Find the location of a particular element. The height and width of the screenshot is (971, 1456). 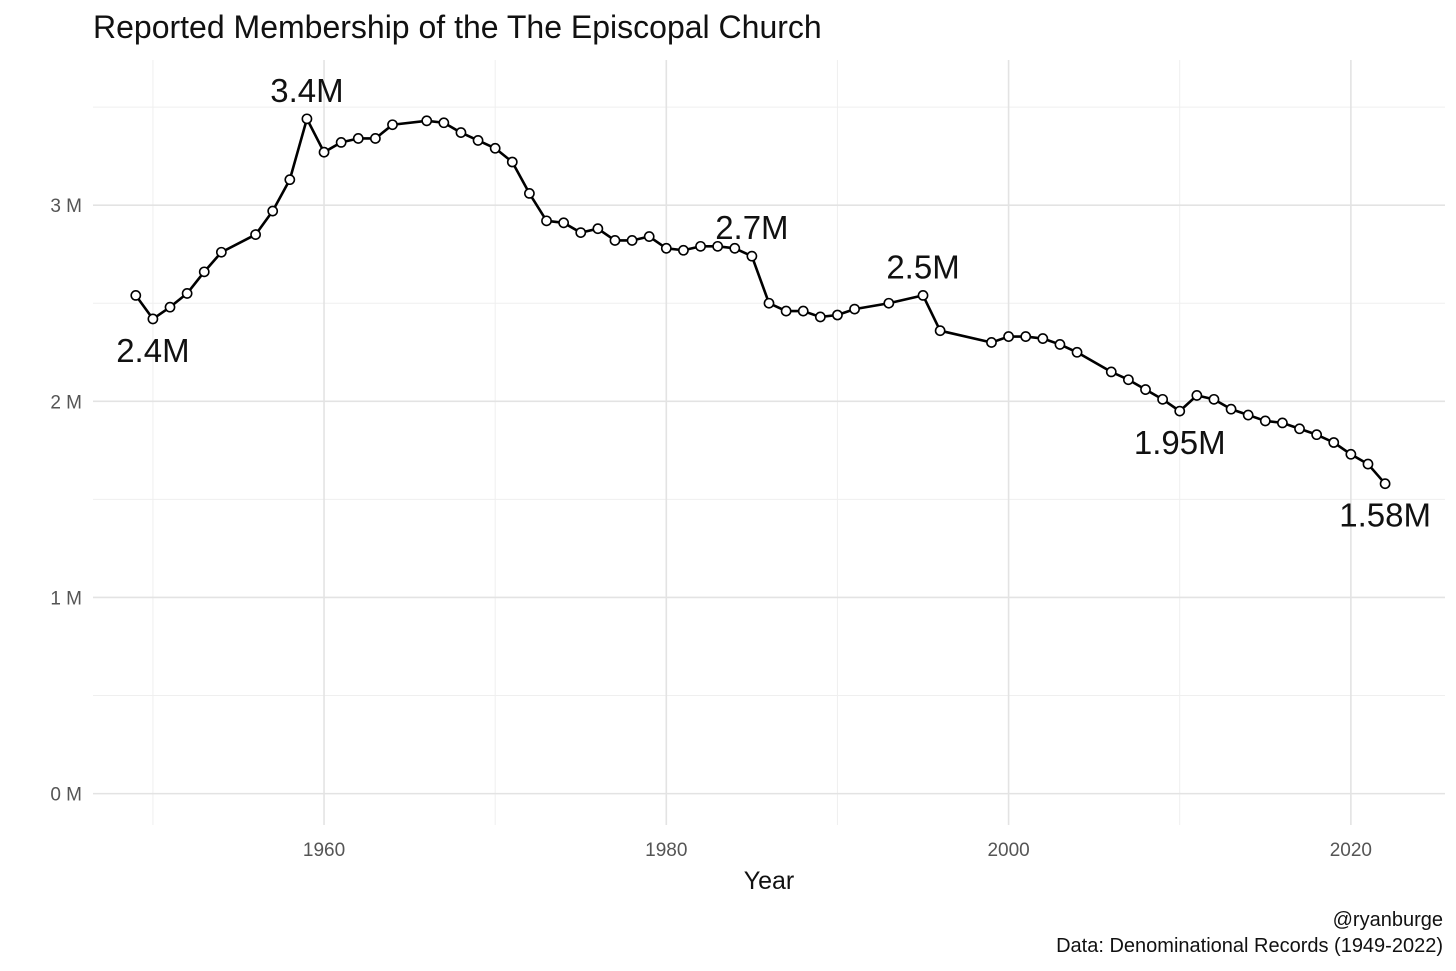

y-tick-label: 3 M is located at coordinates (66, 206).